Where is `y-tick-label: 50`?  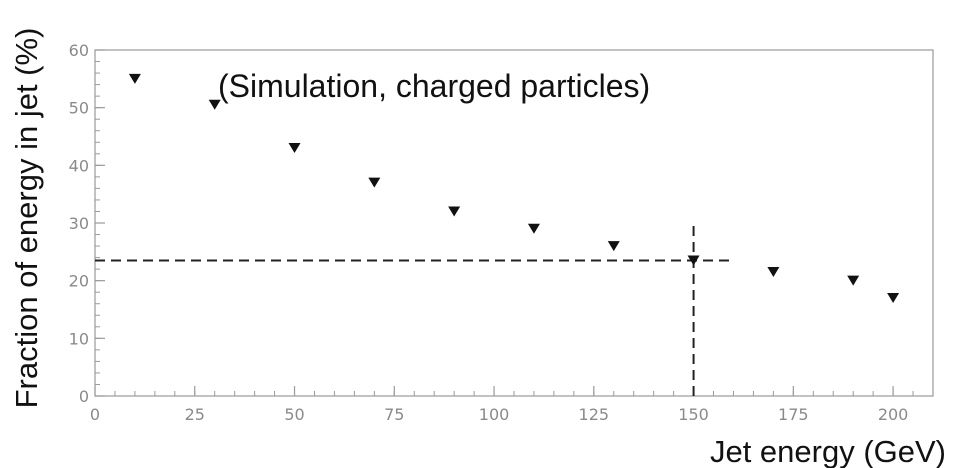 y-tick-label: 50 is located at coordinates (79, 108).